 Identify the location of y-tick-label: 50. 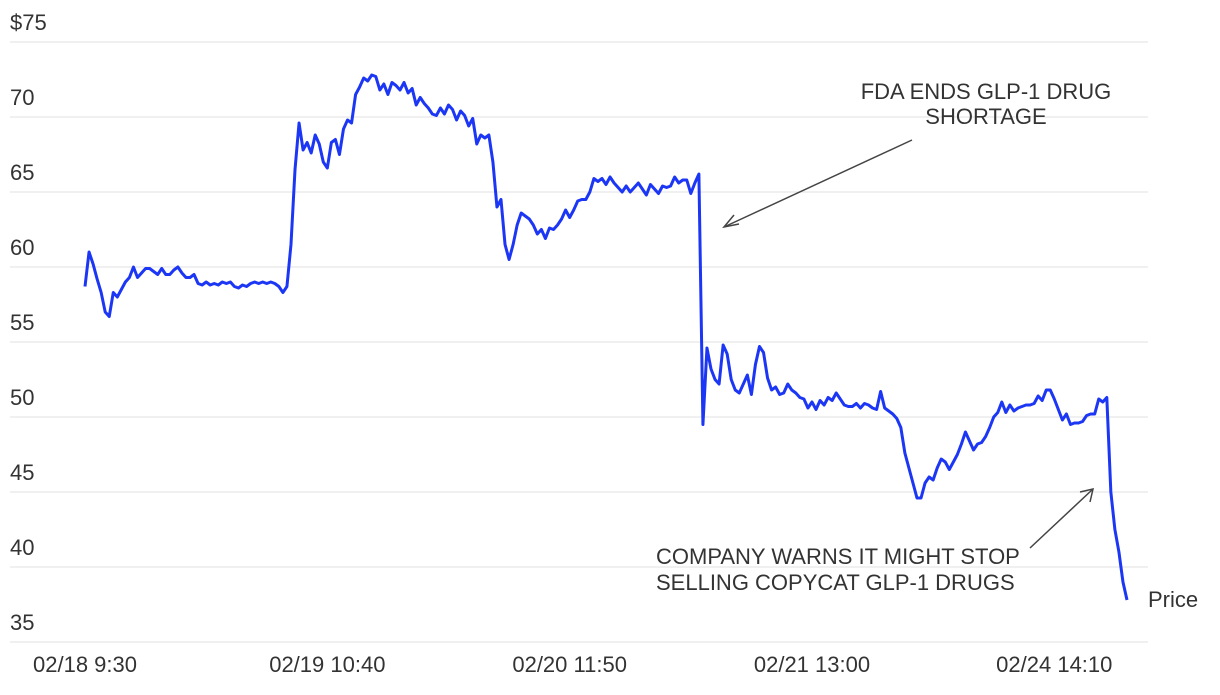
(22, 397).